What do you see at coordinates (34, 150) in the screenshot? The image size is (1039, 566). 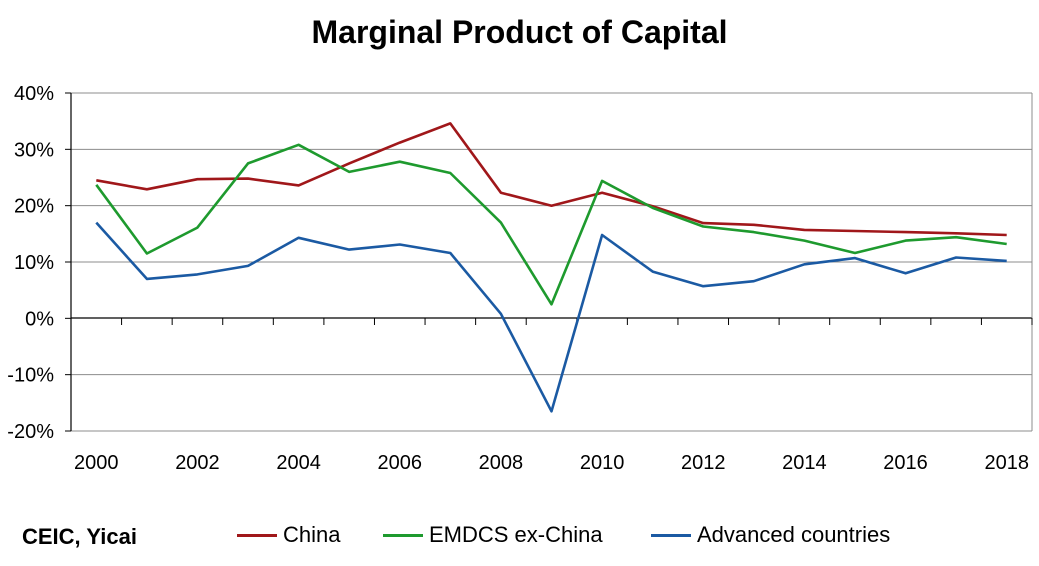 I see `y-tick-label: 30%` at bounding box center [34, 150].